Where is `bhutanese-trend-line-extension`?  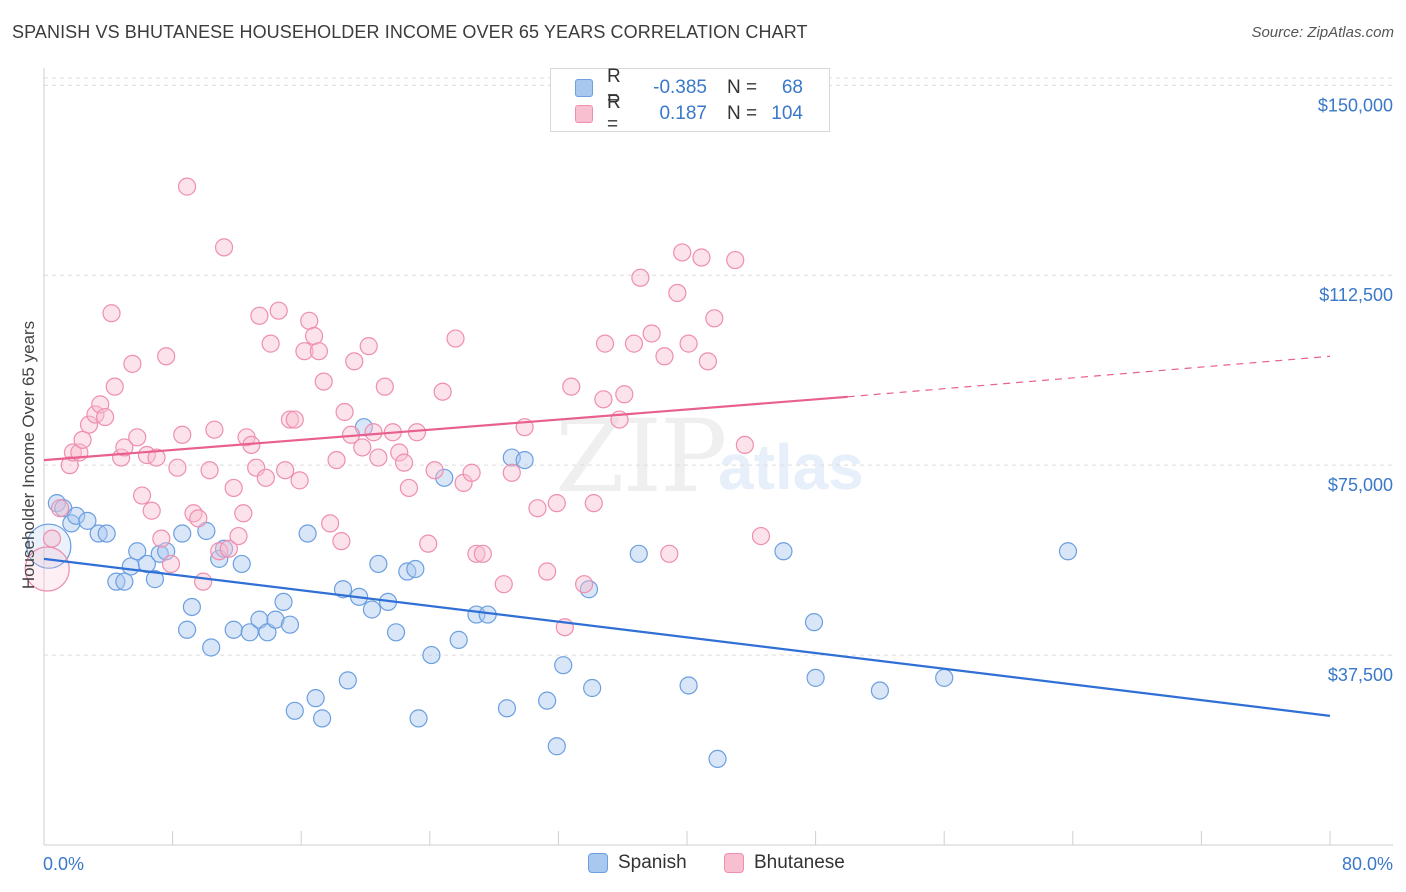
bhutanese-trend-line-extension is located at coordinates (1089, 376).